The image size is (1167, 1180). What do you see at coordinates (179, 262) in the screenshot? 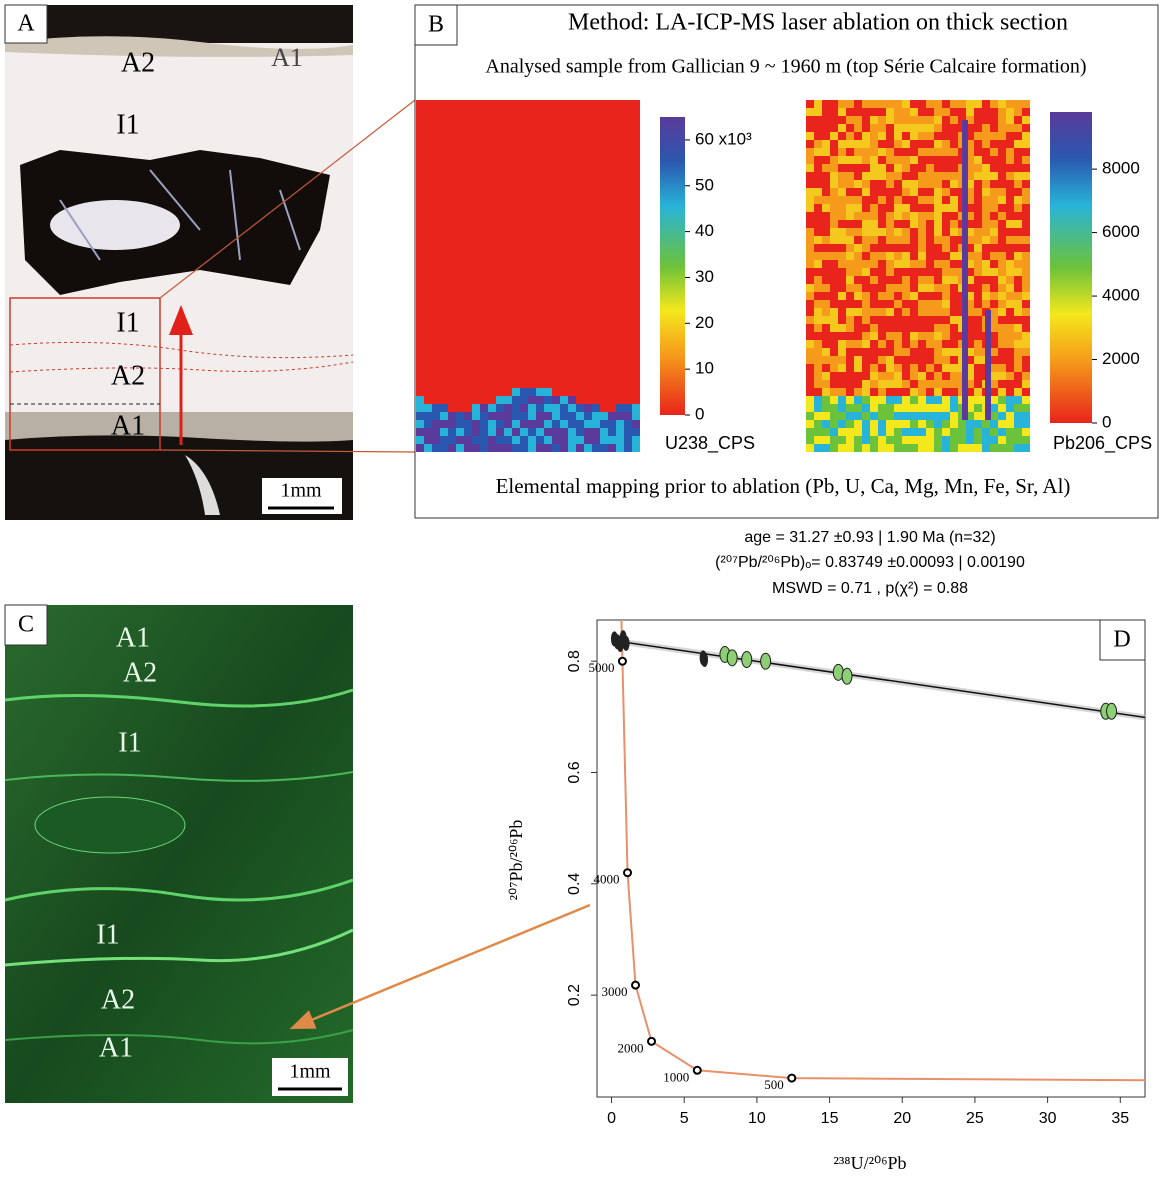
I see `panel-a: A A2 A1 I1 I1 A2 A1 1mm` at bounding box center [179, 262].